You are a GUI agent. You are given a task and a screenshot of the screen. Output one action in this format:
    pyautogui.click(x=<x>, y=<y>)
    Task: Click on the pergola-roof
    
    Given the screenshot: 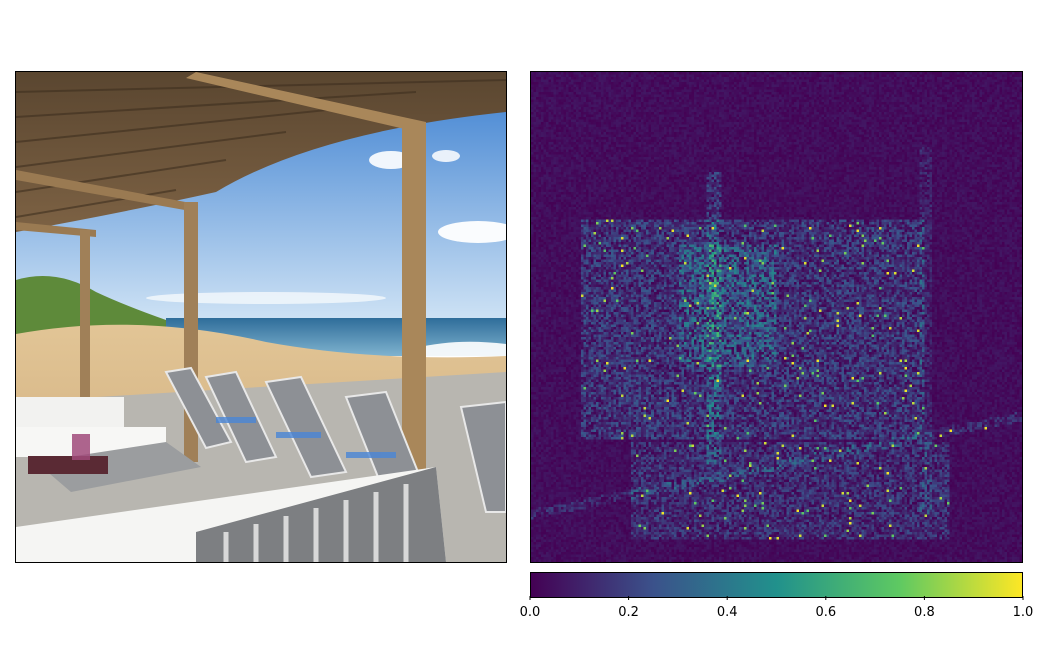 What is the action you would take?
    pyautogui.click(x=261, y=152)
    